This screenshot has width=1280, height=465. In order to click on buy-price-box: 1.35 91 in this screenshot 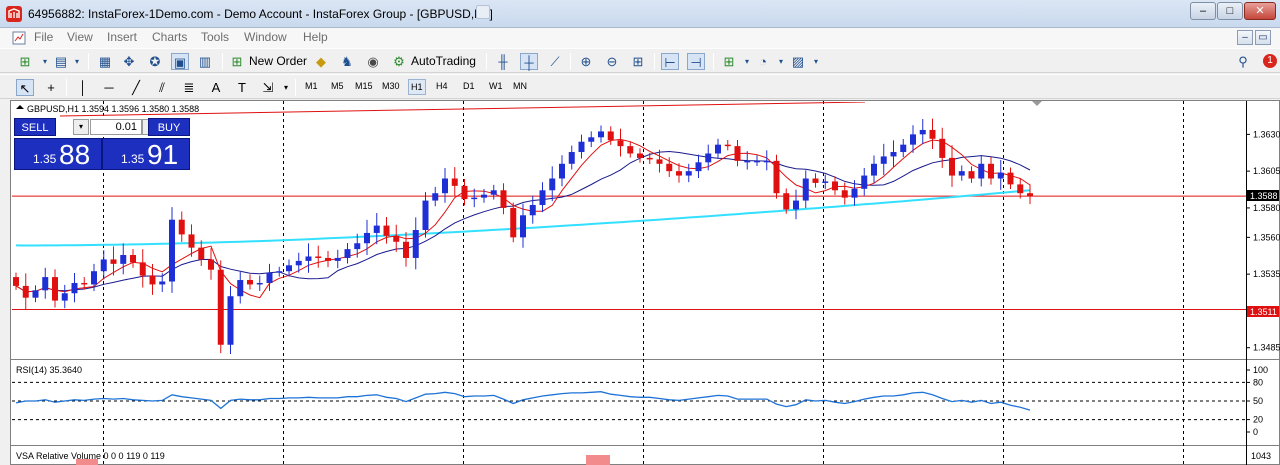, I will do `click(146, 154)`.